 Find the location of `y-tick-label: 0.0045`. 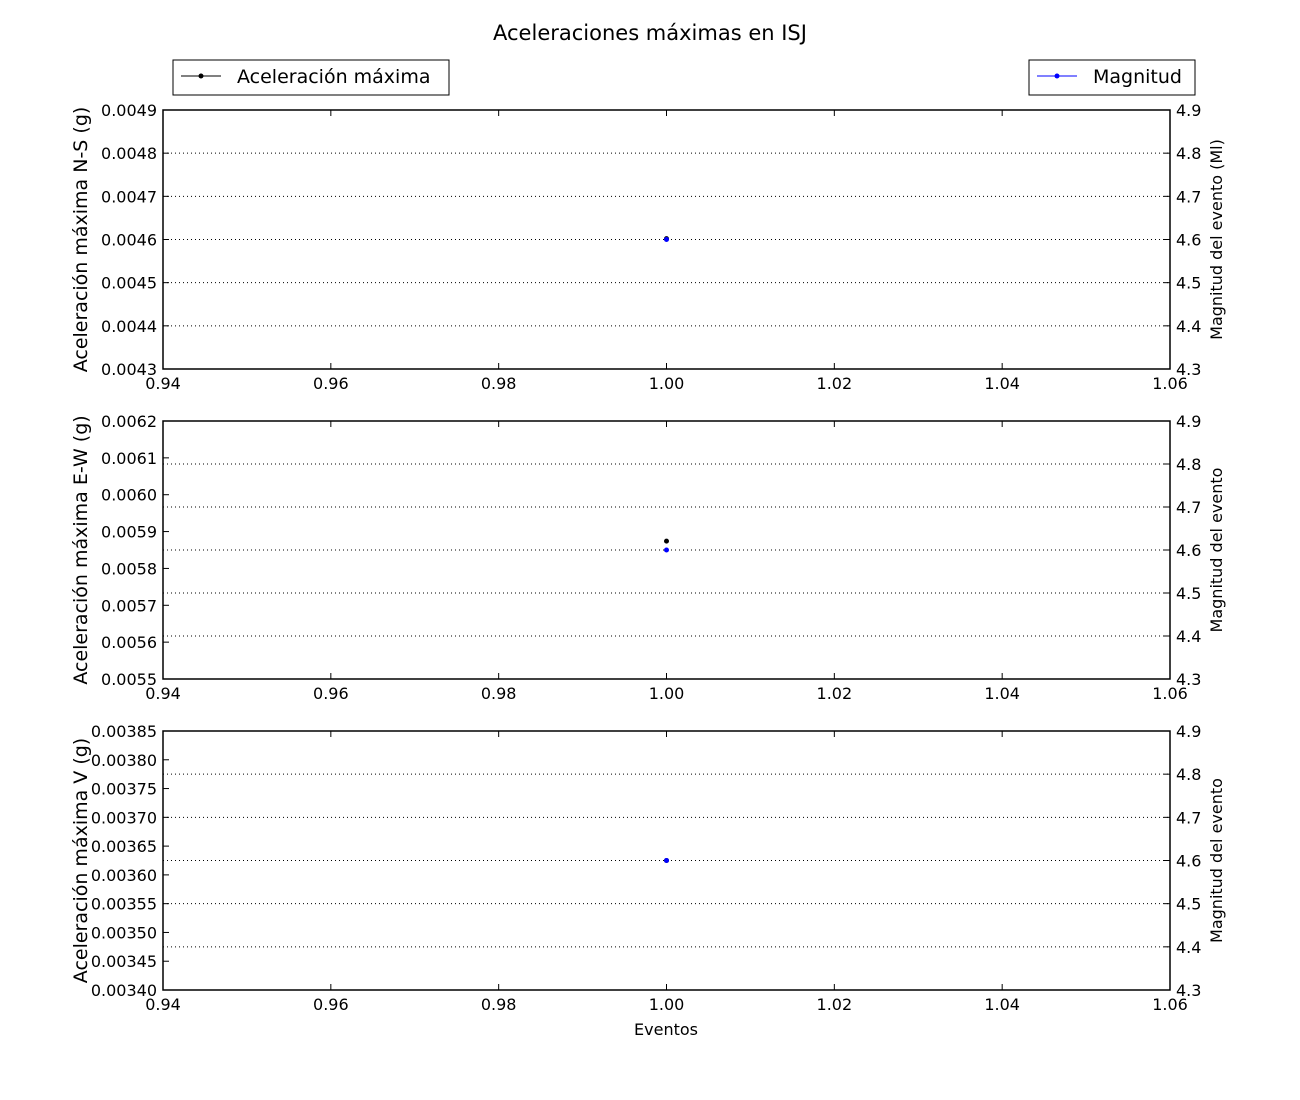

y-tick-label: 0.0045 is located at coordinates (129, 283).